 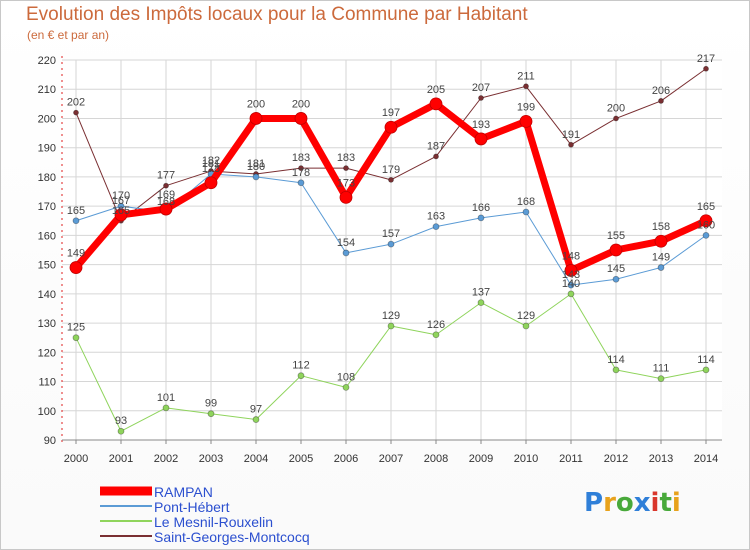 What do you see at coordinates (166, 176) in the screenshot?
I see `data-label: 177` at bounding box center [166, 176].